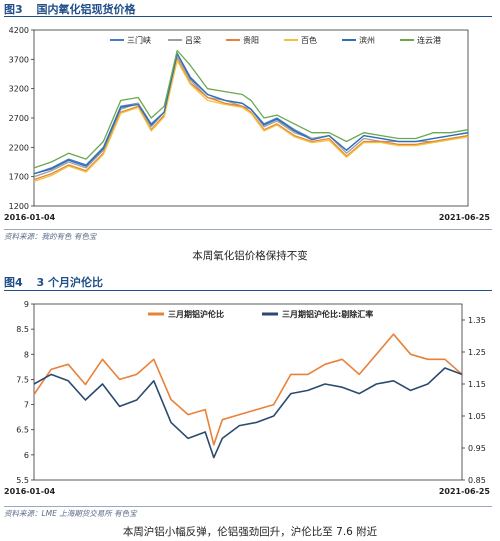 This screenshot has height=541, width=500. Describe the element at coordinates (86, 9) in the screenshot. I see `figure1-title: 国内氧化铝现货价格` at that location.